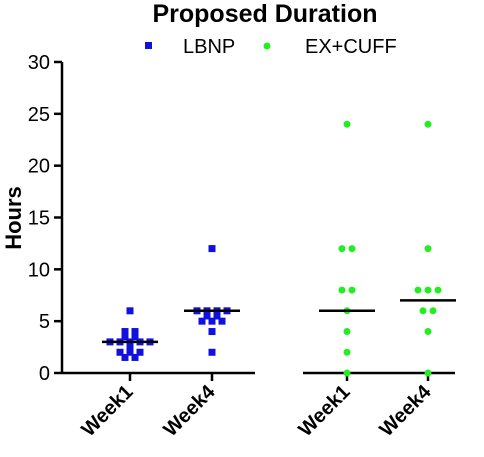 The image size is (484, 457). I want to click on legend-label-lbnp: LBNP, so click(209, 47).